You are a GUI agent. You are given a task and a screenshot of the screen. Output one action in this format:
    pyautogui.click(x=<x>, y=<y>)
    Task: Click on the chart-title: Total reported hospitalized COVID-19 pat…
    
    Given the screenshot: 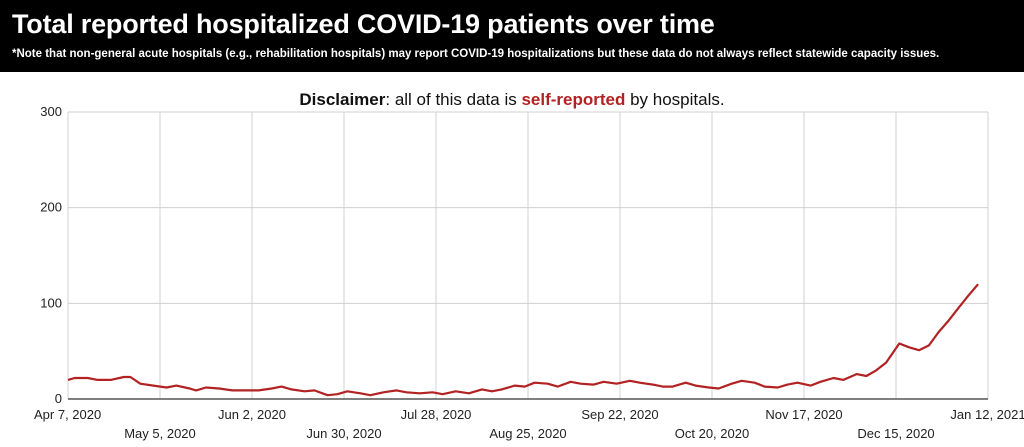 What is the action you would take?
    pyautogui.click(x=363, y=24)
    